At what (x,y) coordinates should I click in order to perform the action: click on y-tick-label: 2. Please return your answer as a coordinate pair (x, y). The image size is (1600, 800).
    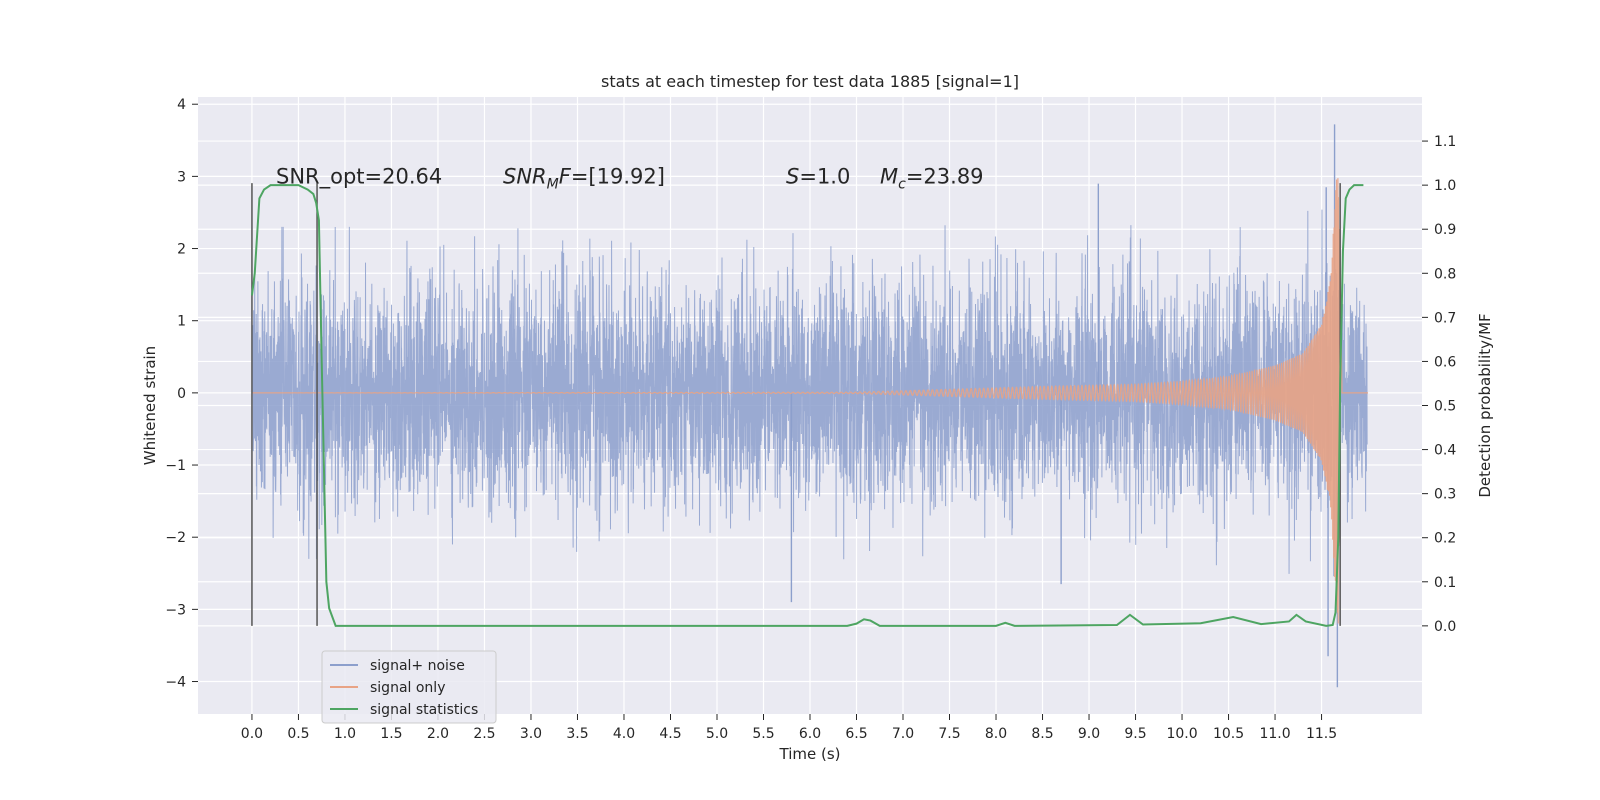
    Looking at the image, I should click on (181, 250).